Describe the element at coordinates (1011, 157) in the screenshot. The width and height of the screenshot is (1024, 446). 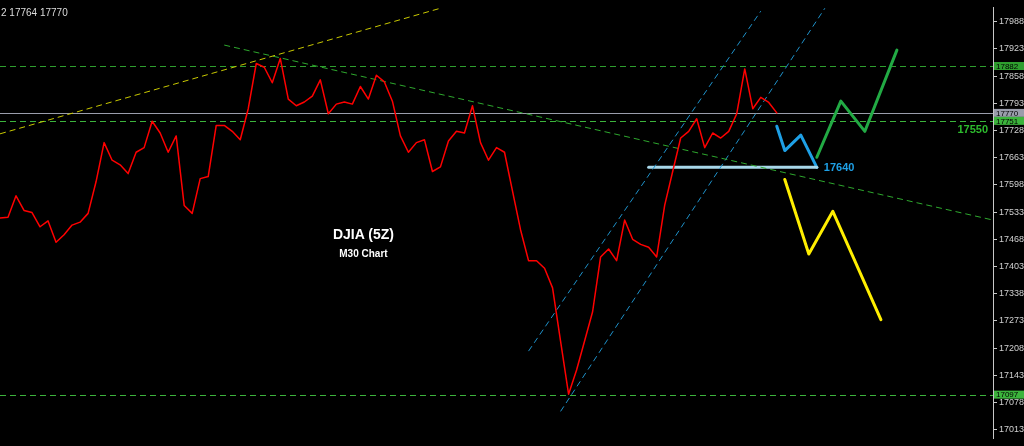
I see `y-tick-label: 17663` at that location.